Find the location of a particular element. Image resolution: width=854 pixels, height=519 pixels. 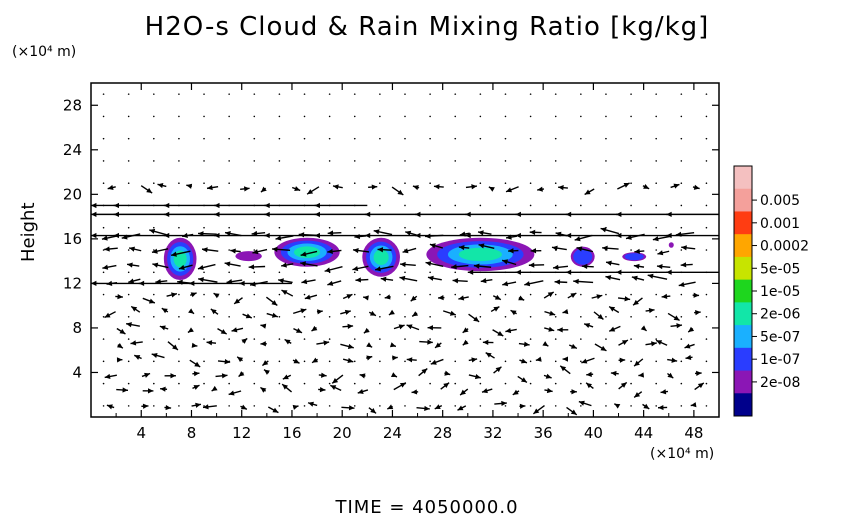

colorbar-label: 5e-07 is located at coordinates (780, 337).